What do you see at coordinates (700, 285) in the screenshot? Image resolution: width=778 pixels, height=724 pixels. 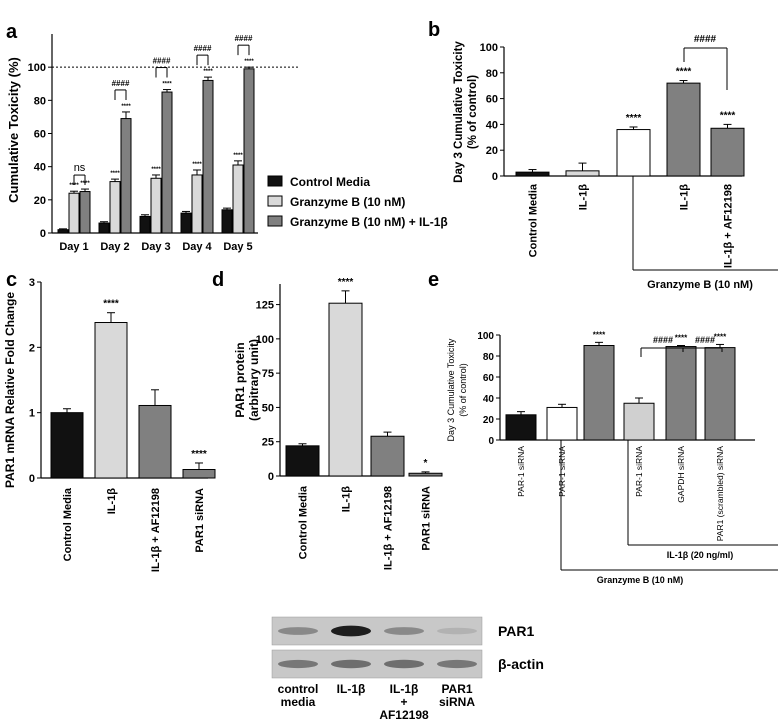 I see `panel-b-group-label: Granzyme B (10 nM)` at bounding box center [700, 285].